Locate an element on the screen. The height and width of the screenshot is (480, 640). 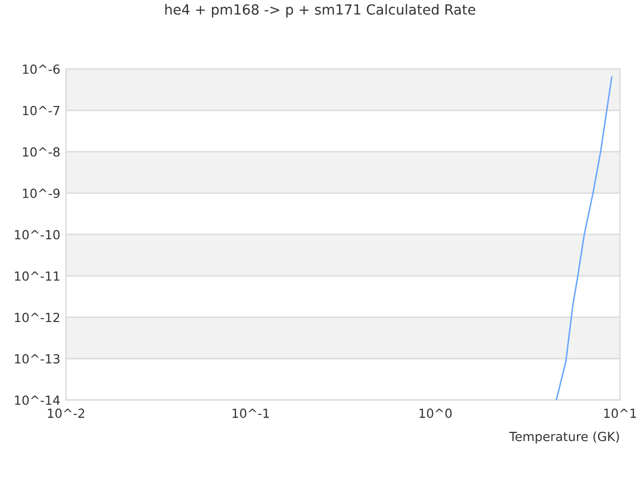
y-tick-label: 10^-6 is located at coordinates (41, 69).